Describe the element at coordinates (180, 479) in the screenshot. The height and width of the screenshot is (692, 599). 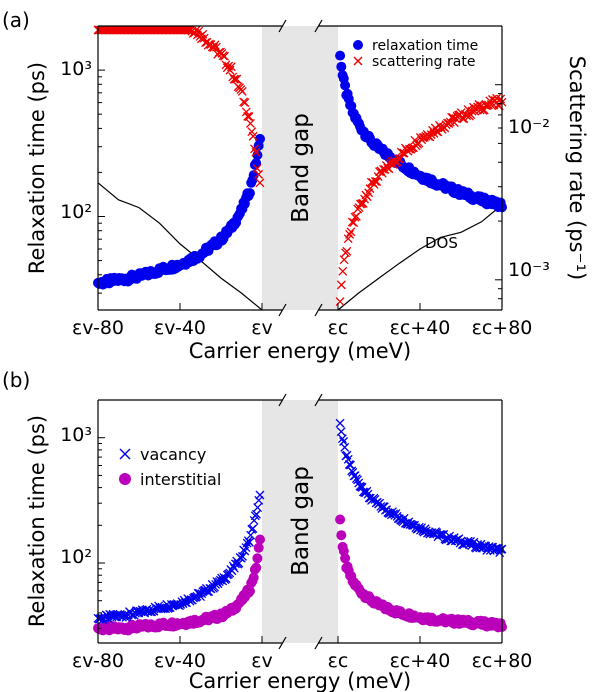
I see `legend-interstitial-label: interstitial` at that location.